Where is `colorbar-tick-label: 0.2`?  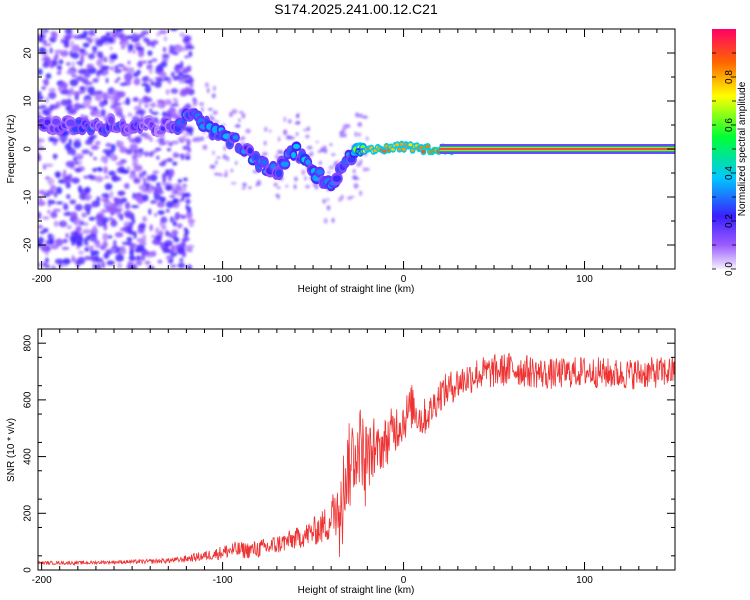
colorbar-tick-label: 0.2 is located at coordinates (729, 221).